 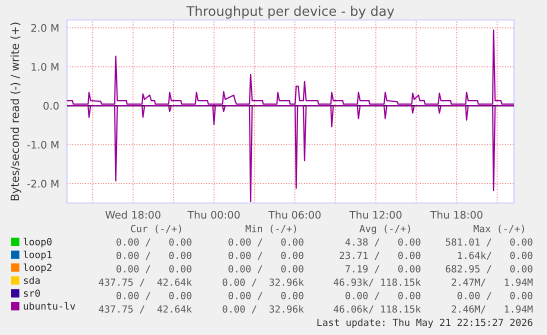 I want to click on text: 4.38 / 0.00, so click(x=382, y=242).